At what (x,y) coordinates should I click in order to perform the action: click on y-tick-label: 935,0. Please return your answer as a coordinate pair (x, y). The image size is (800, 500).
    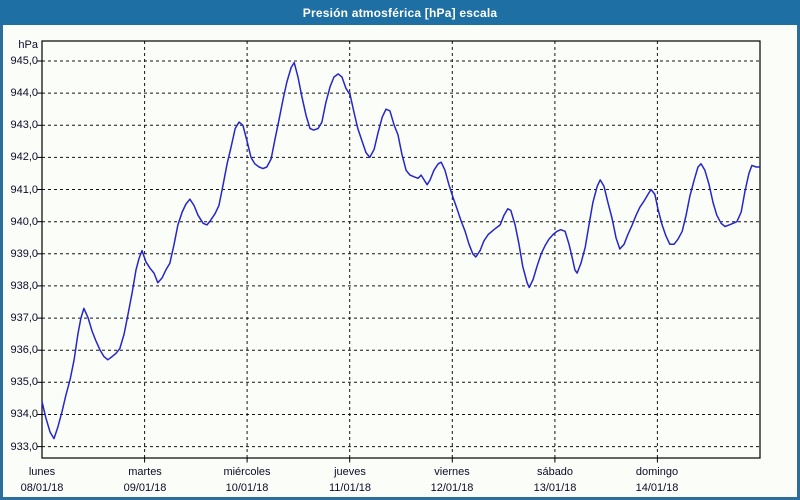
    Looking at the image, I should click on (24, 382).